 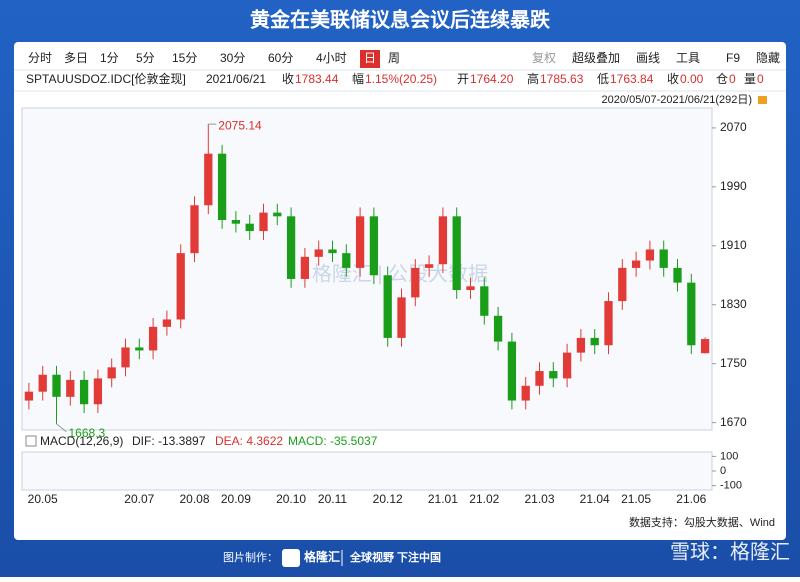 What do you see at coordinates (291, 499) in the screenshot?
I see `x-tick-label: 20.10` at bounding box center [291, 499].